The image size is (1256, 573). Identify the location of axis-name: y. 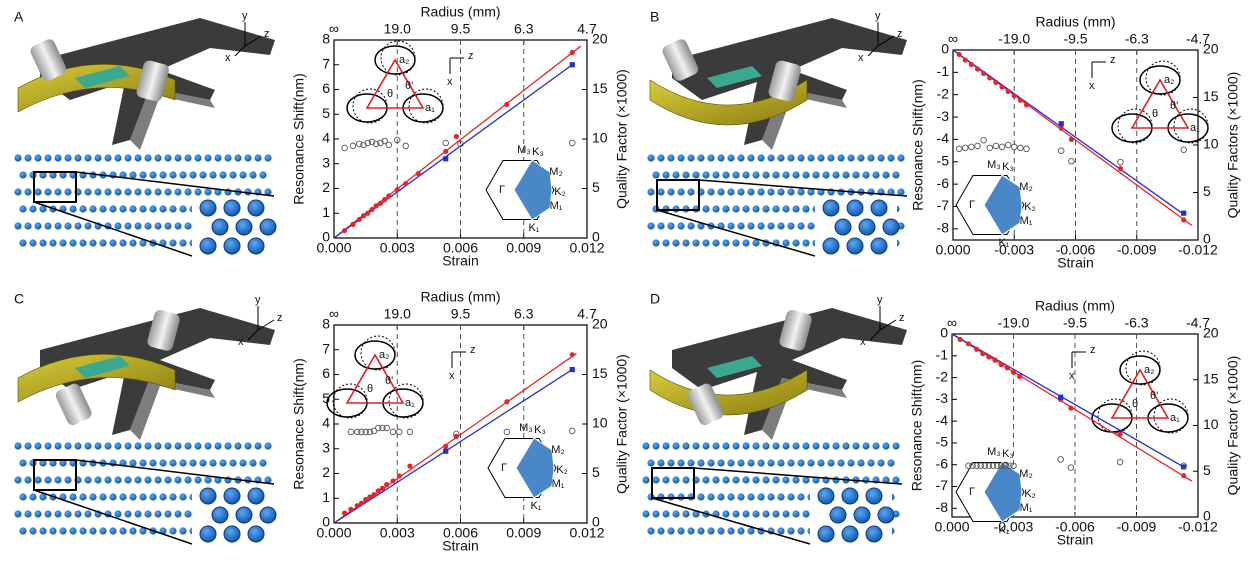
(880, 300).